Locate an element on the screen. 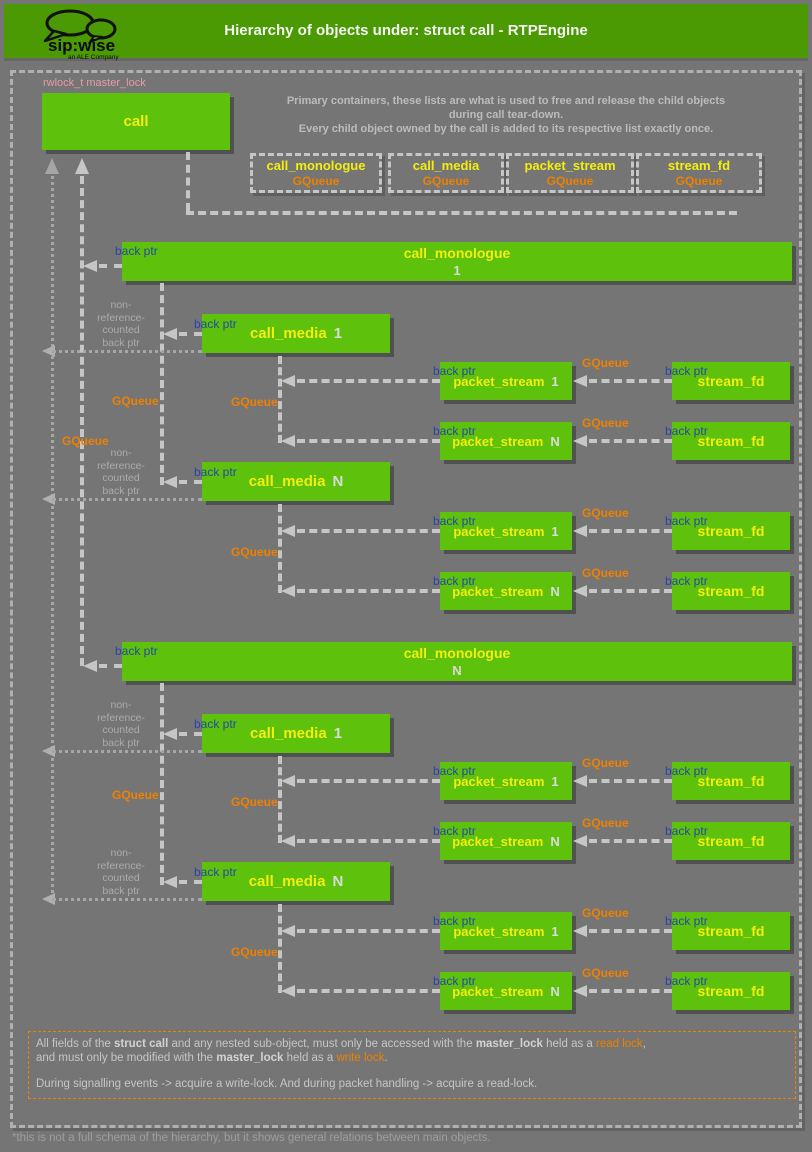 This screenshot has width=812, height=1152. queue-box-stream-fd: stream_fd GQueue is located at coordinates (699, 173).